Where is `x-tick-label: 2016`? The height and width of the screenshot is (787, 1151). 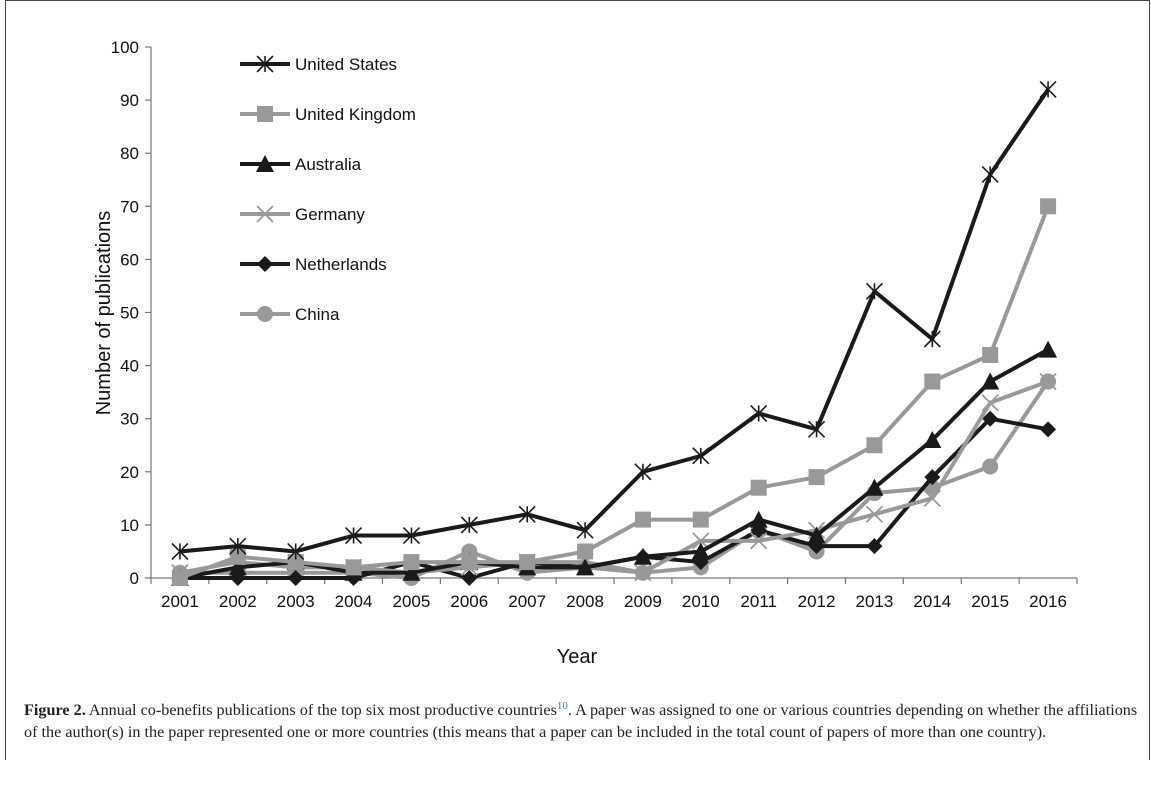 x-tick-label: 2016 is located at coordinates (1048, 601).